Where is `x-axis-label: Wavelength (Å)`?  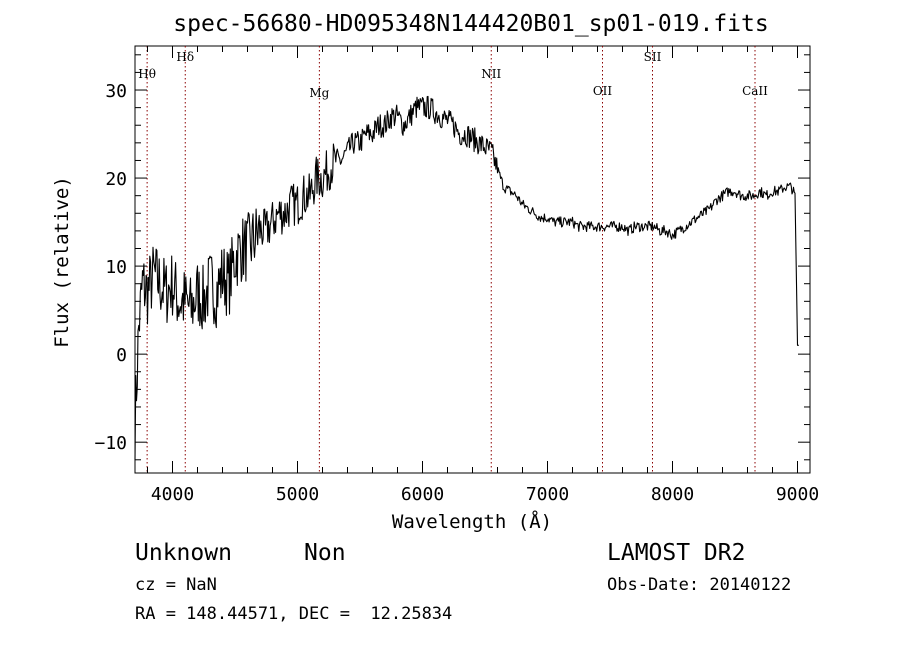
x-axis-label: Wavelength (Å) is located at coordinates (472, 521).